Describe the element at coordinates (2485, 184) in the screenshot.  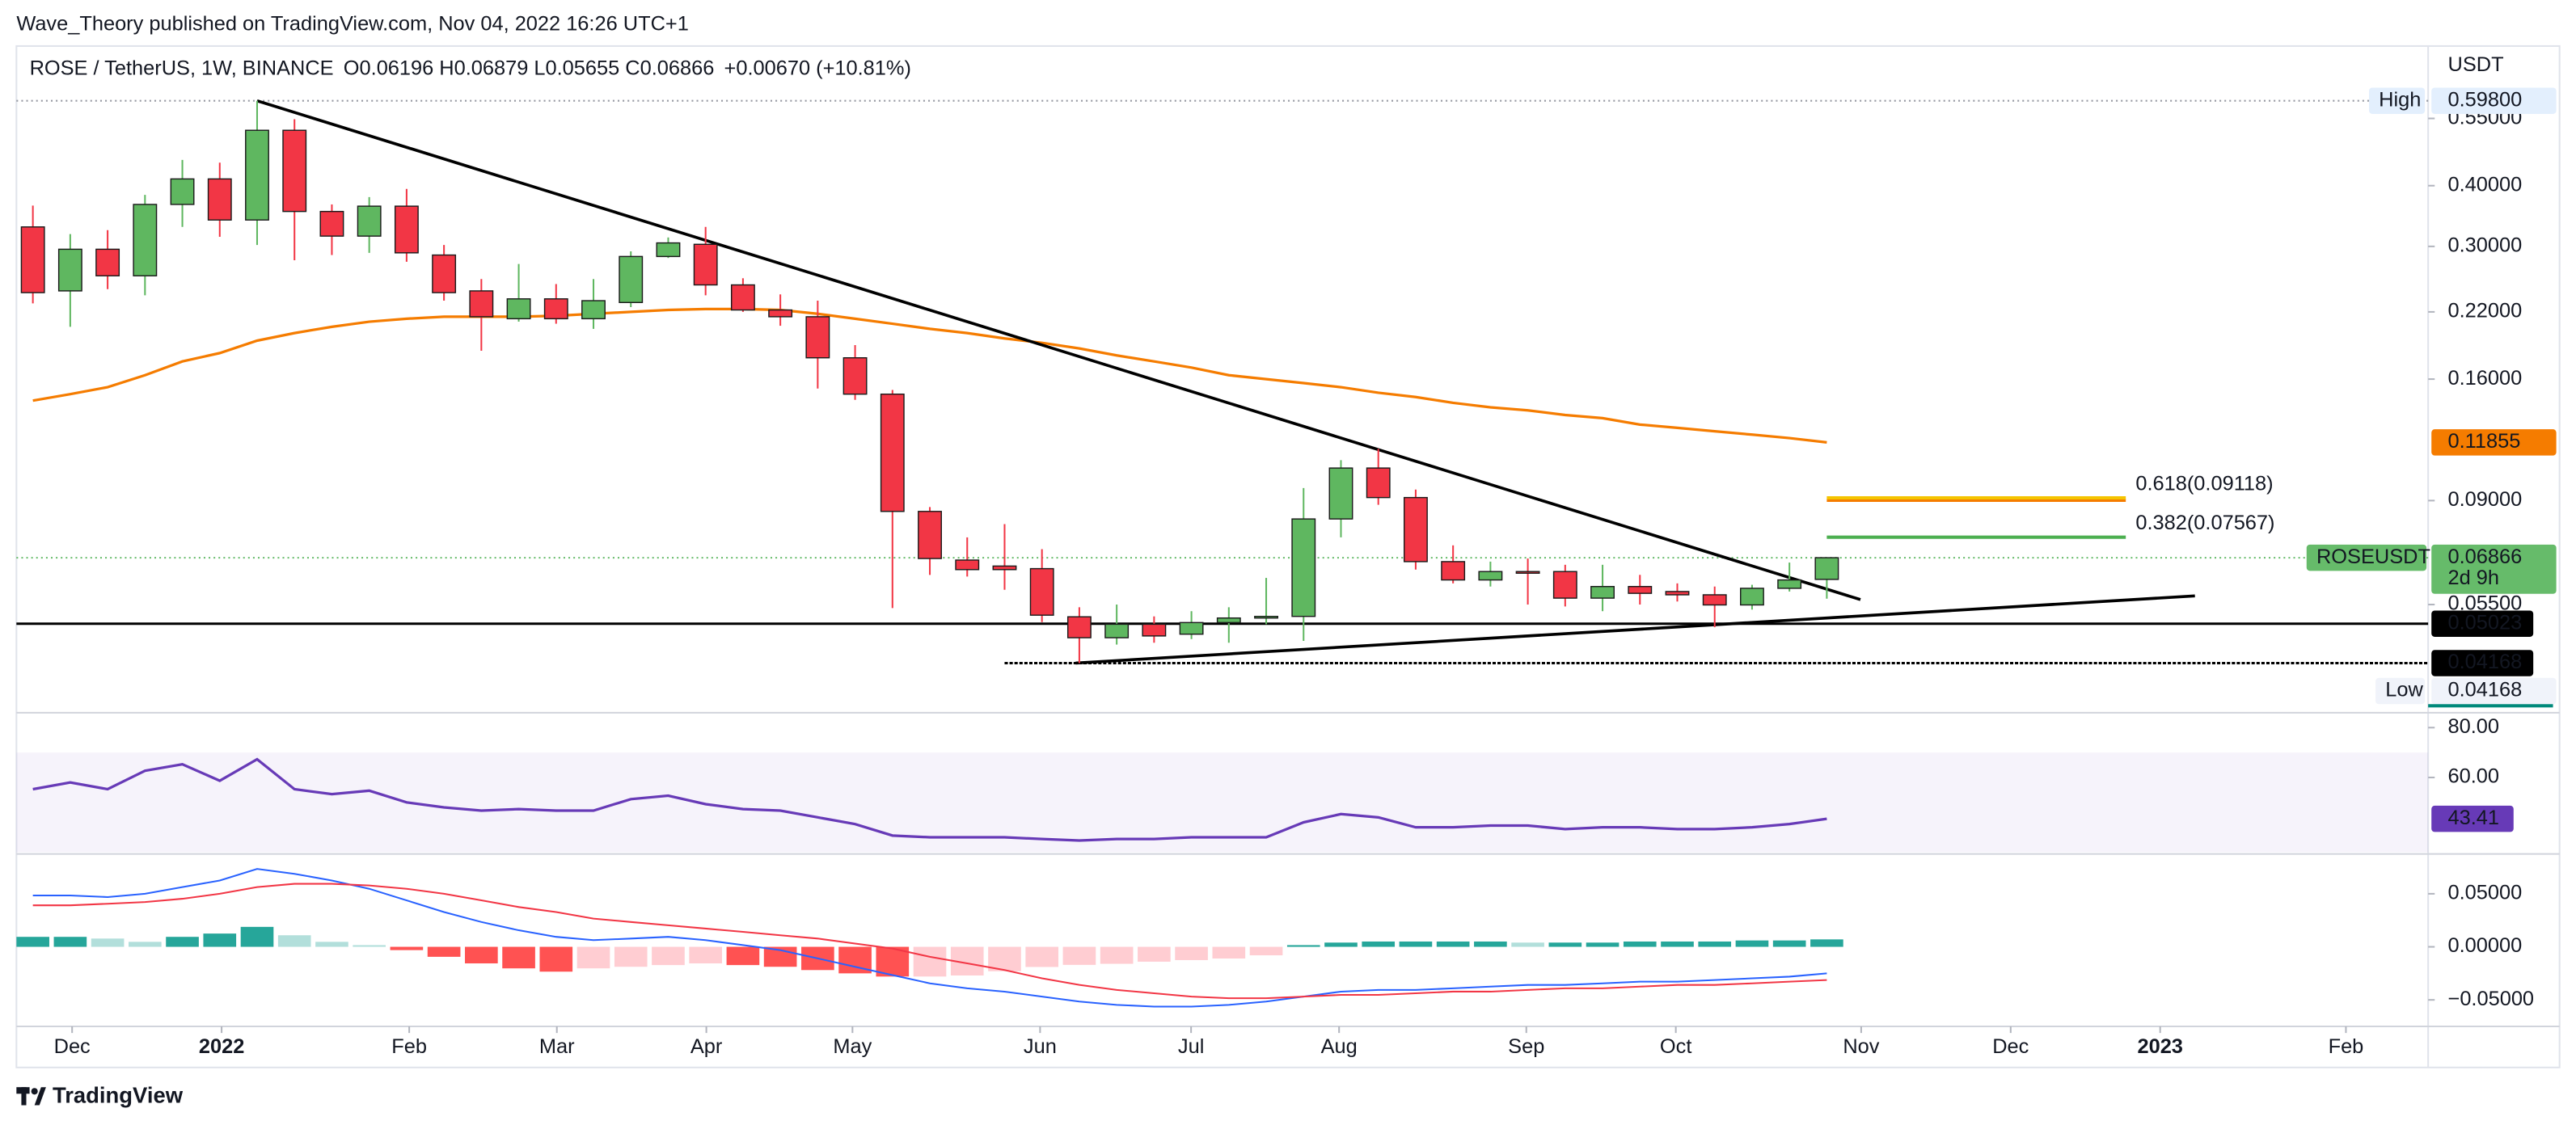
I see `y-tick-label: 0.40000` at that location.